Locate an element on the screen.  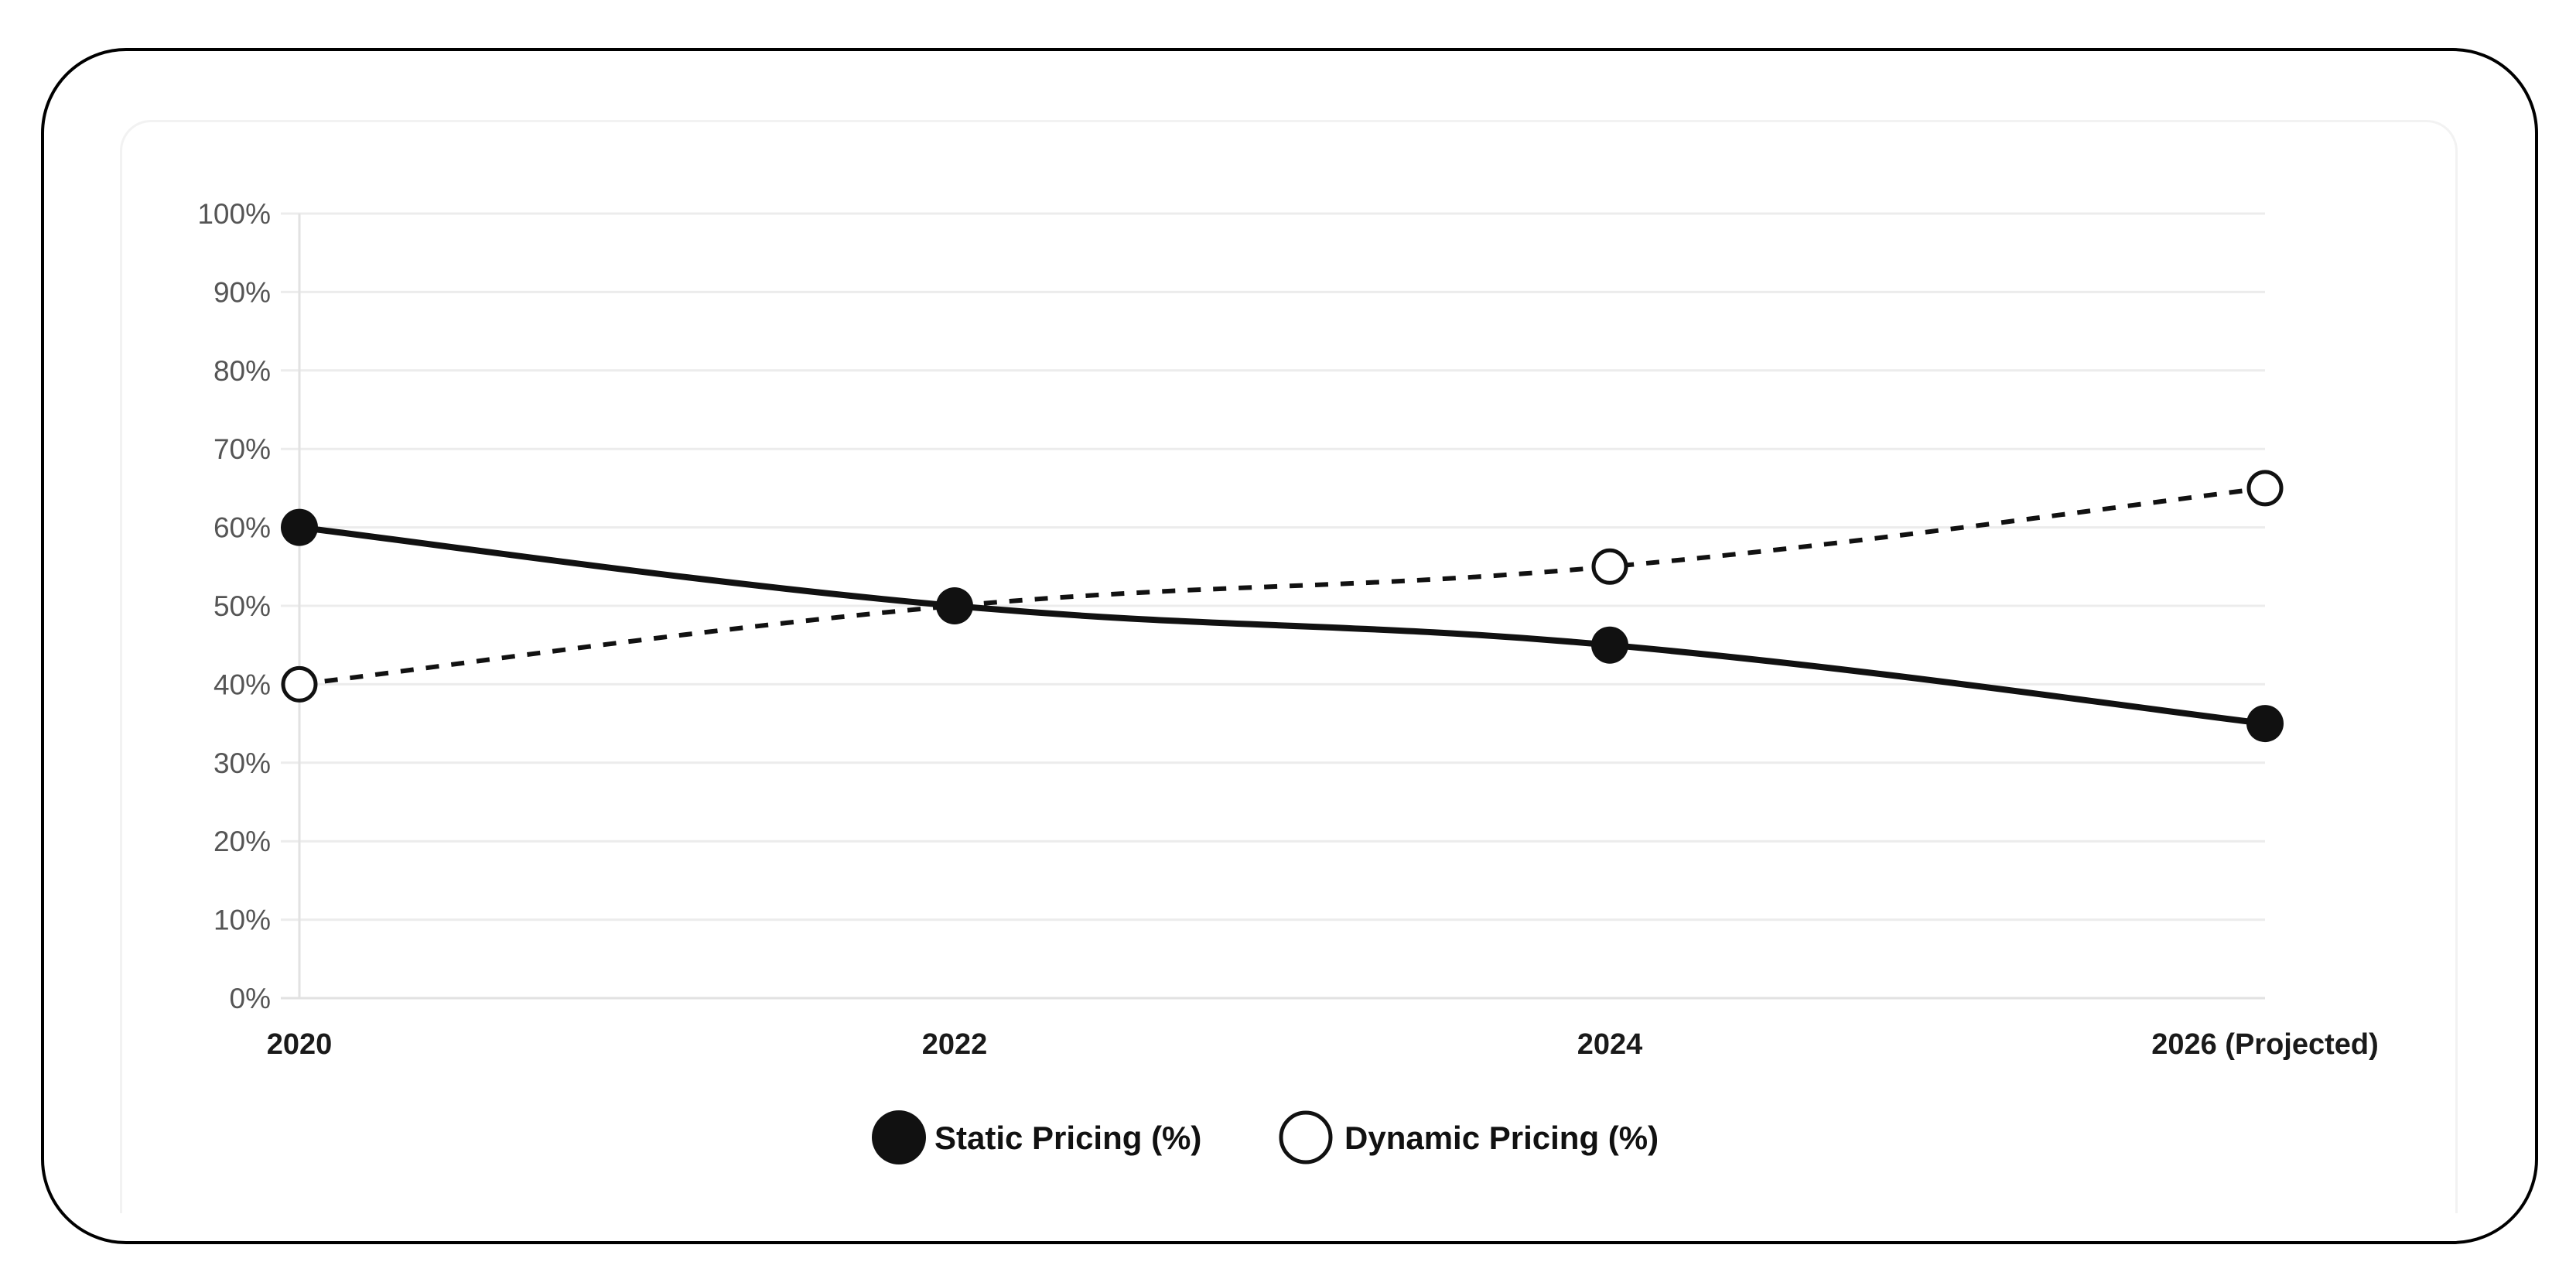
y-tick-label: 30% is located at coordinates (242, 763).